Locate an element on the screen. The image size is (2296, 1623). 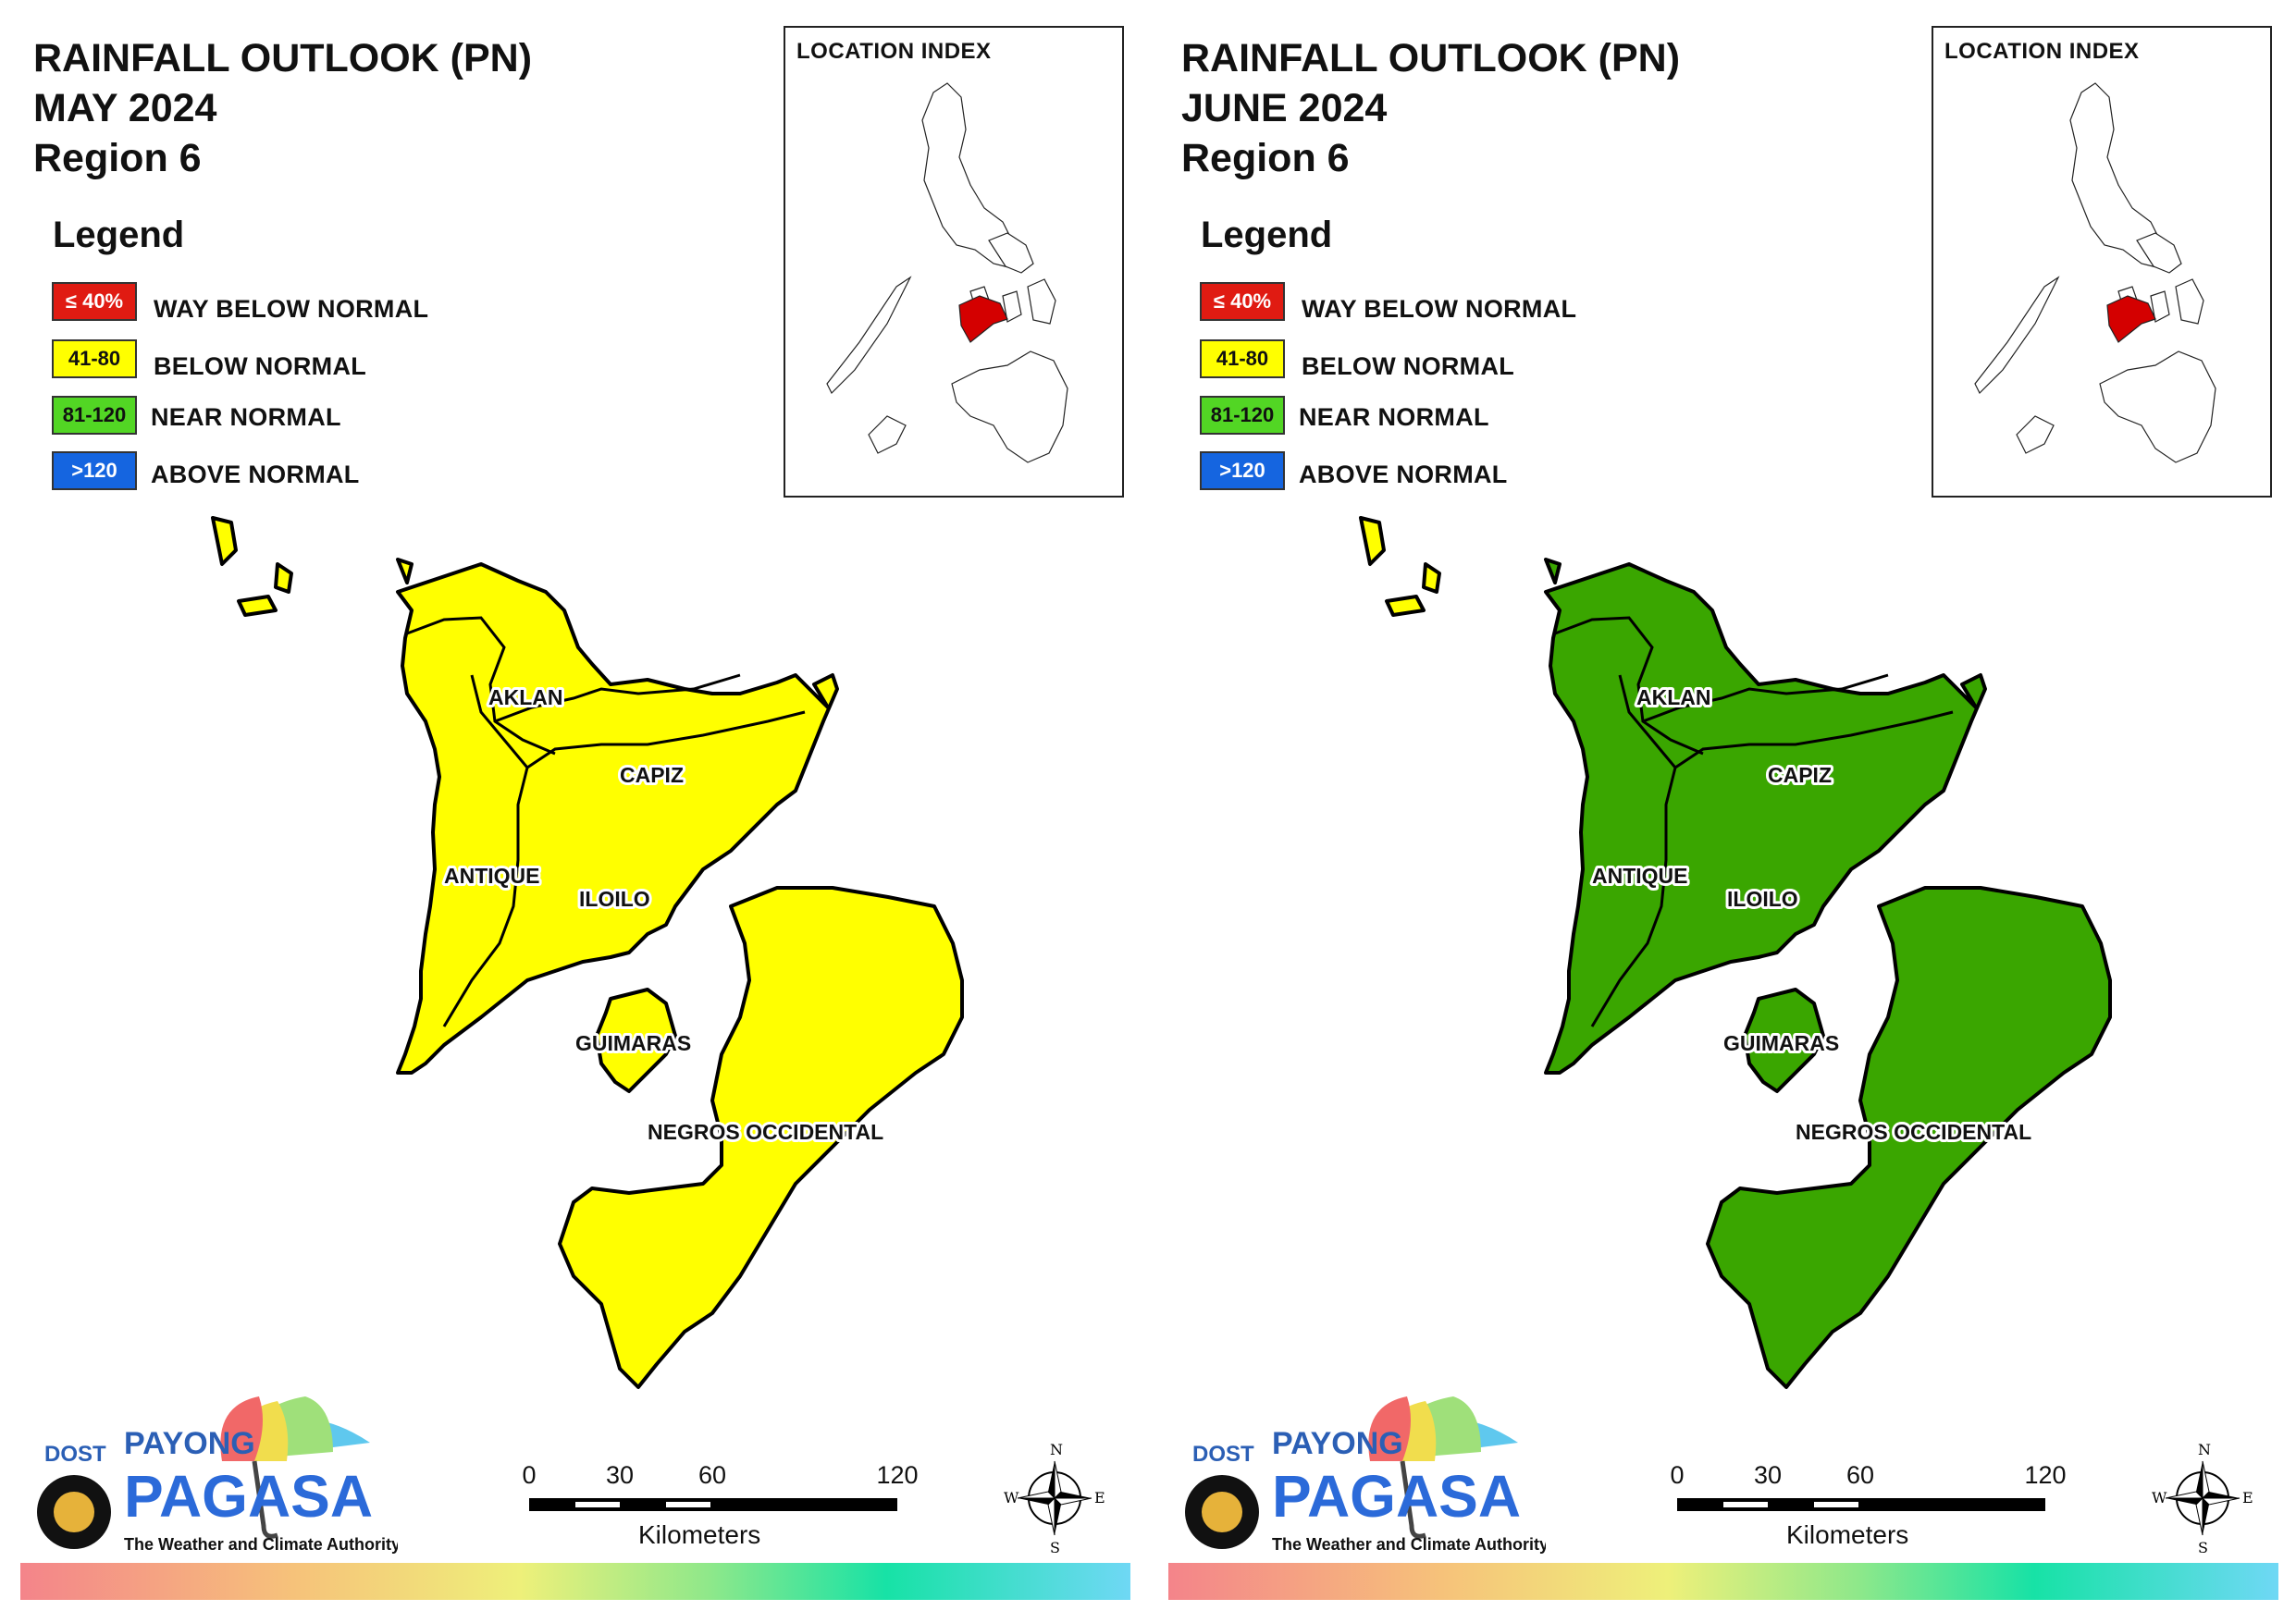
scale-unit: Kilometers is located at coordinates (1847, 1534).